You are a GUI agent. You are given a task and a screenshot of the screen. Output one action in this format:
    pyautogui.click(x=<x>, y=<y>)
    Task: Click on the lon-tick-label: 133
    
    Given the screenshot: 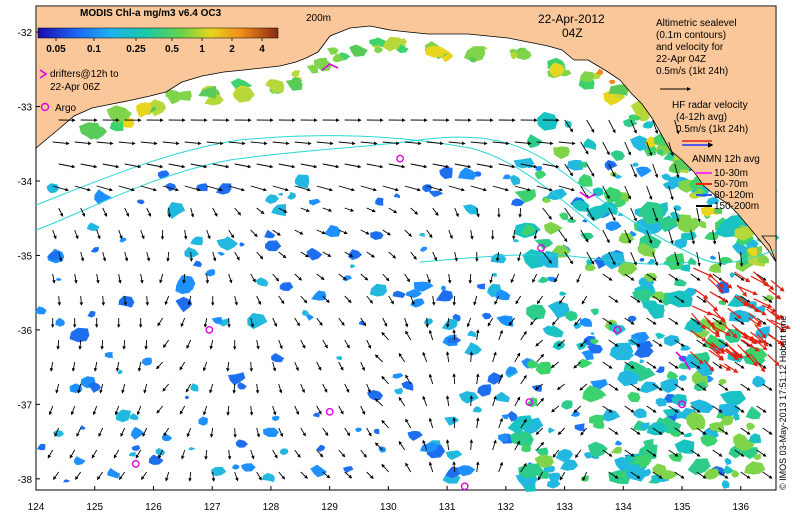 What is the action you would take?
    pyautogui.click(x=564, y=507)
    